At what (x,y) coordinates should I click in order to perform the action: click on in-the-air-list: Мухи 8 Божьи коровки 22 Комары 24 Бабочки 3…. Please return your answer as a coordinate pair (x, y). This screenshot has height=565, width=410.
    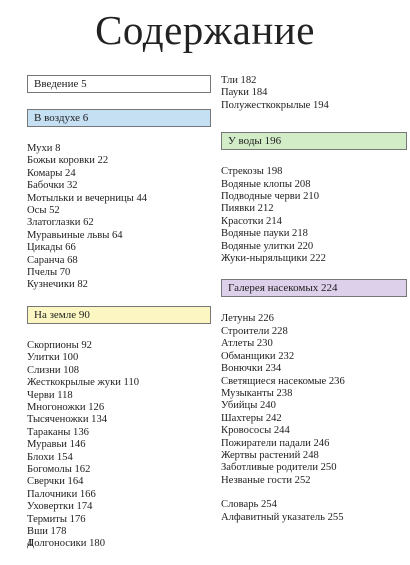
    Looking at the image, I should click on (119, 217).